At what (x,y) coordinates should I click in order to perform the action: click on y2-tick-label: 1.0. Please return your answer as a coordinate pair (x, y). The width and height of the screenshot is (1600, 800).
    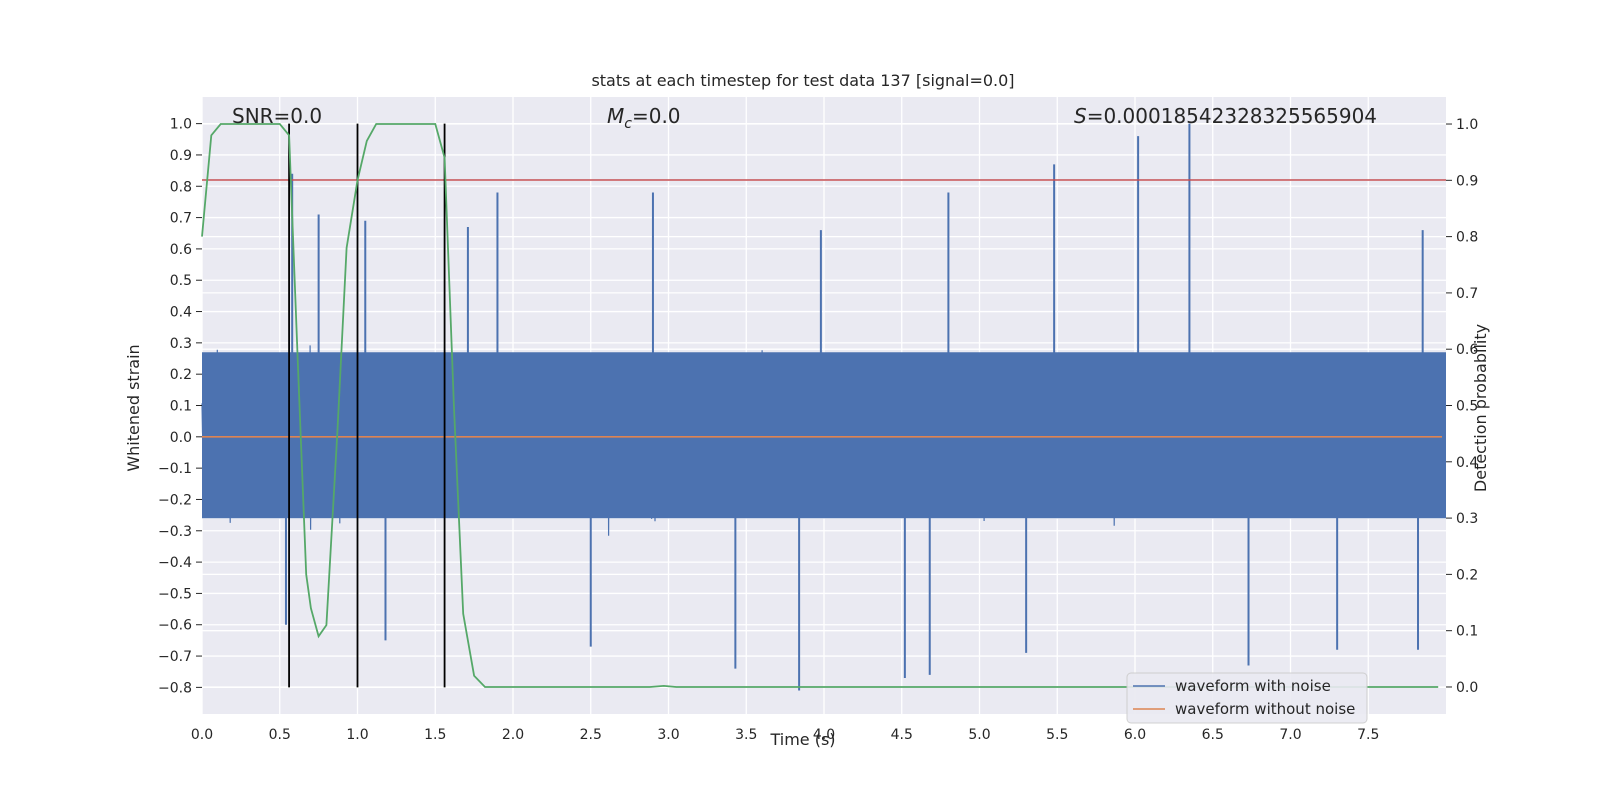
    Looking at the image, I should click on (1467, 125).